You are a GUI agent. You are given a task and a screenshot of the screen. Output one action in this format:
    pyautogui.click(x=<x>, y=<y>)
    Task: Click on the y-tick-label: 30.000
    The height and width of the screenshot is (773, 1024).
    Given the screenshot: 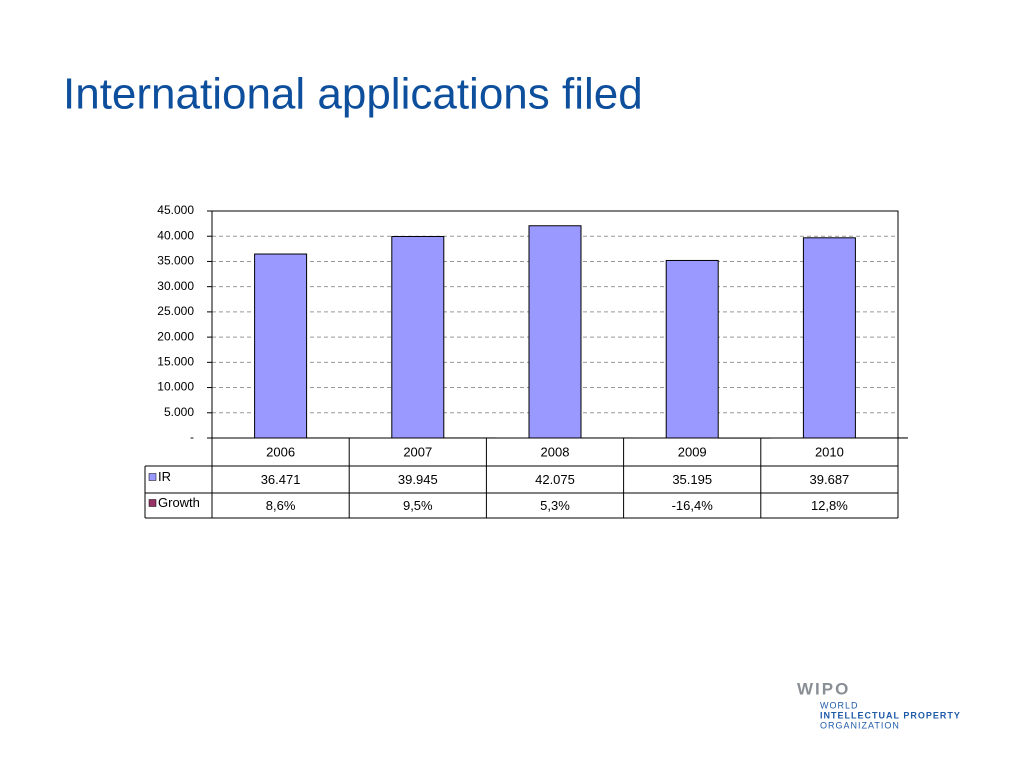 What is the action you would take?
    pyautogui.click(x=175, y=286)
    